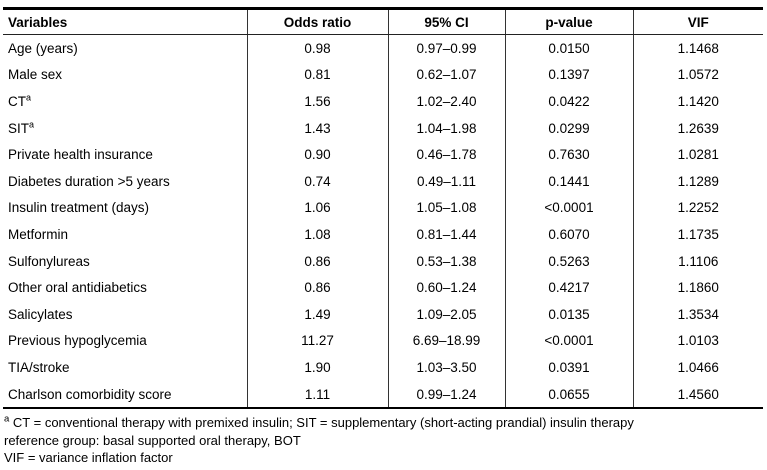 The image size is (767, 470). Describe the element at coordinates (697, 48) in the screenshot. I see `cell-vif: 1.1468` at that location.